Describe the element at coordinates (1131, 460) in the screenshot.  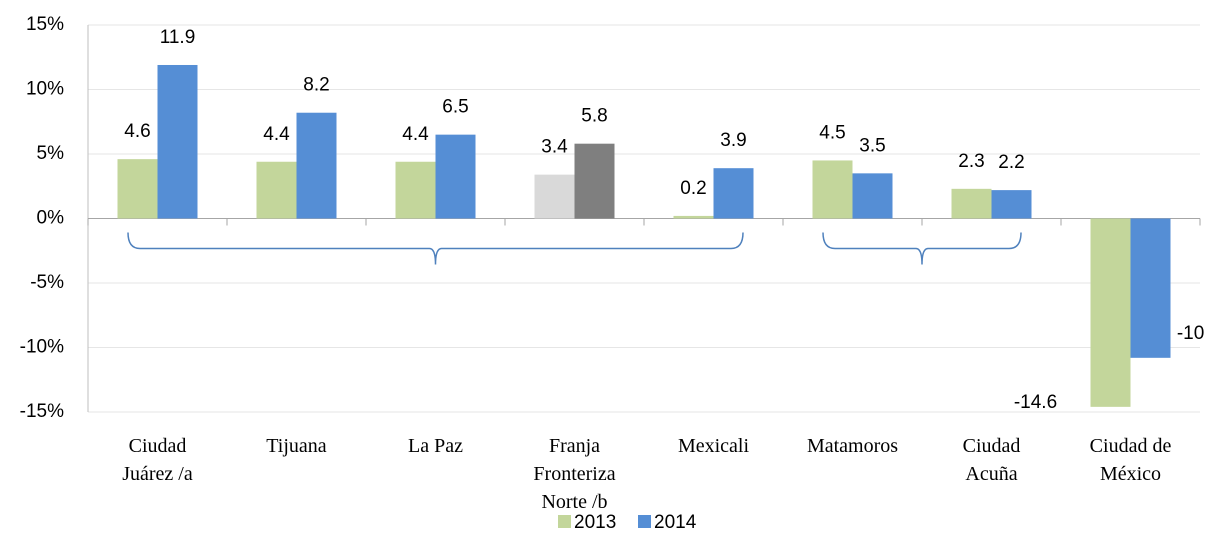
I see `x-tick-label: Ciudad de México` at that location.